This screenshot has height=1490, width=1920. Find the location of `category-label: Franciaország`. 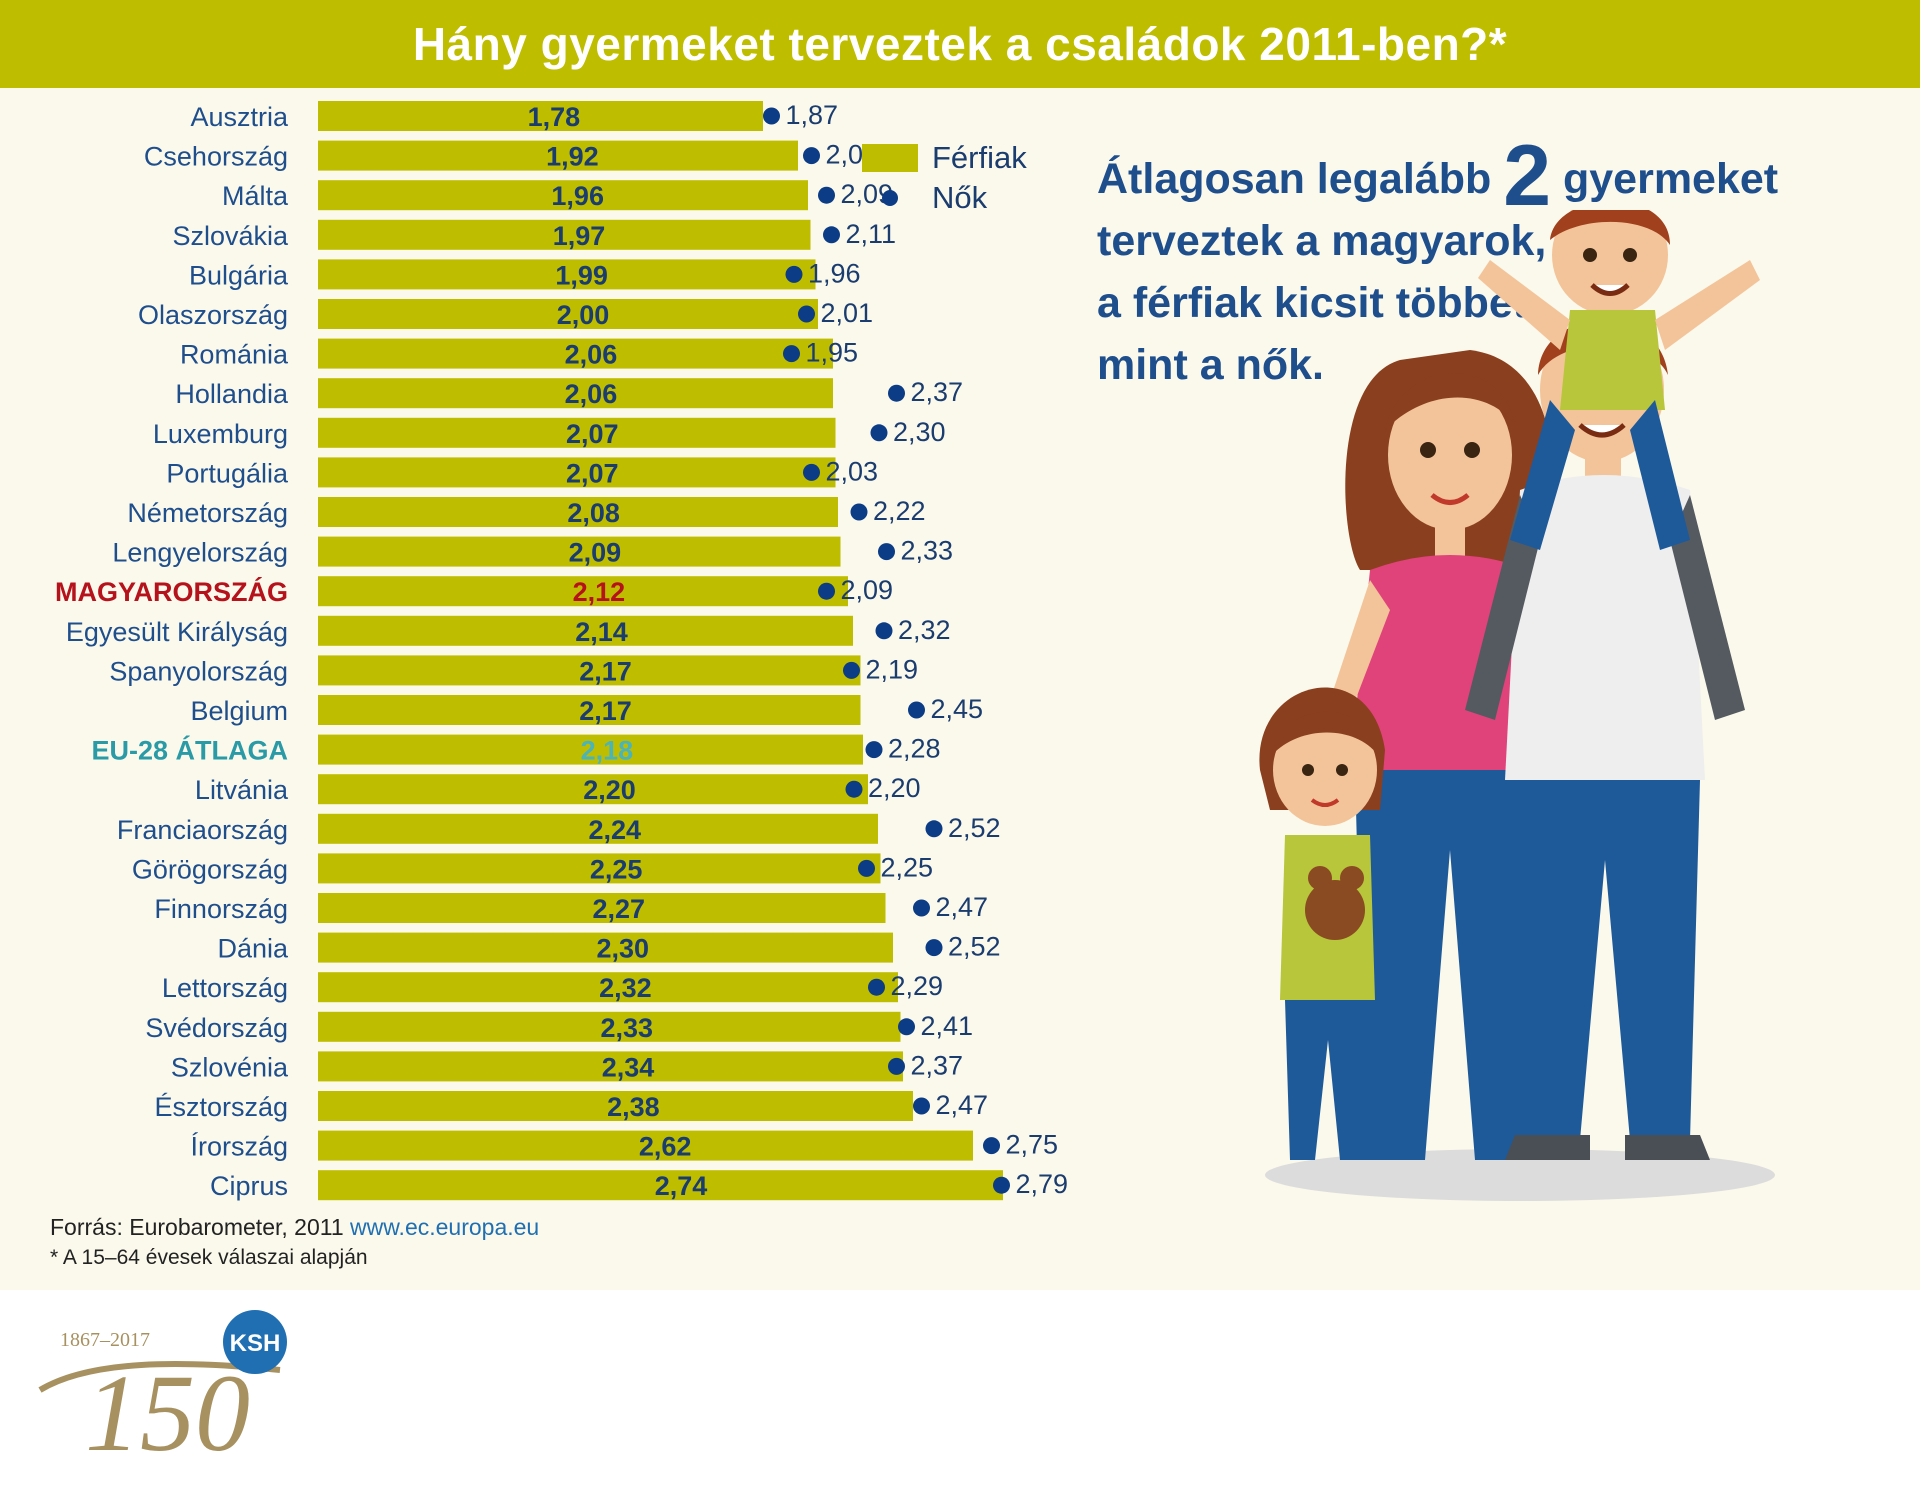

category-label: Franciaország is located at coordinates (202, 830).